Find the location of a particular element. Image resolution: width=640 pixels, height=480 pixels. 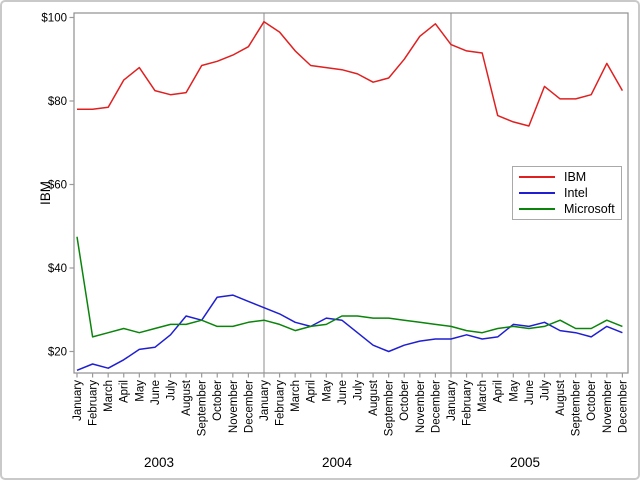

x-axis-year-label: 2003 is located at coordinates (159, 462).